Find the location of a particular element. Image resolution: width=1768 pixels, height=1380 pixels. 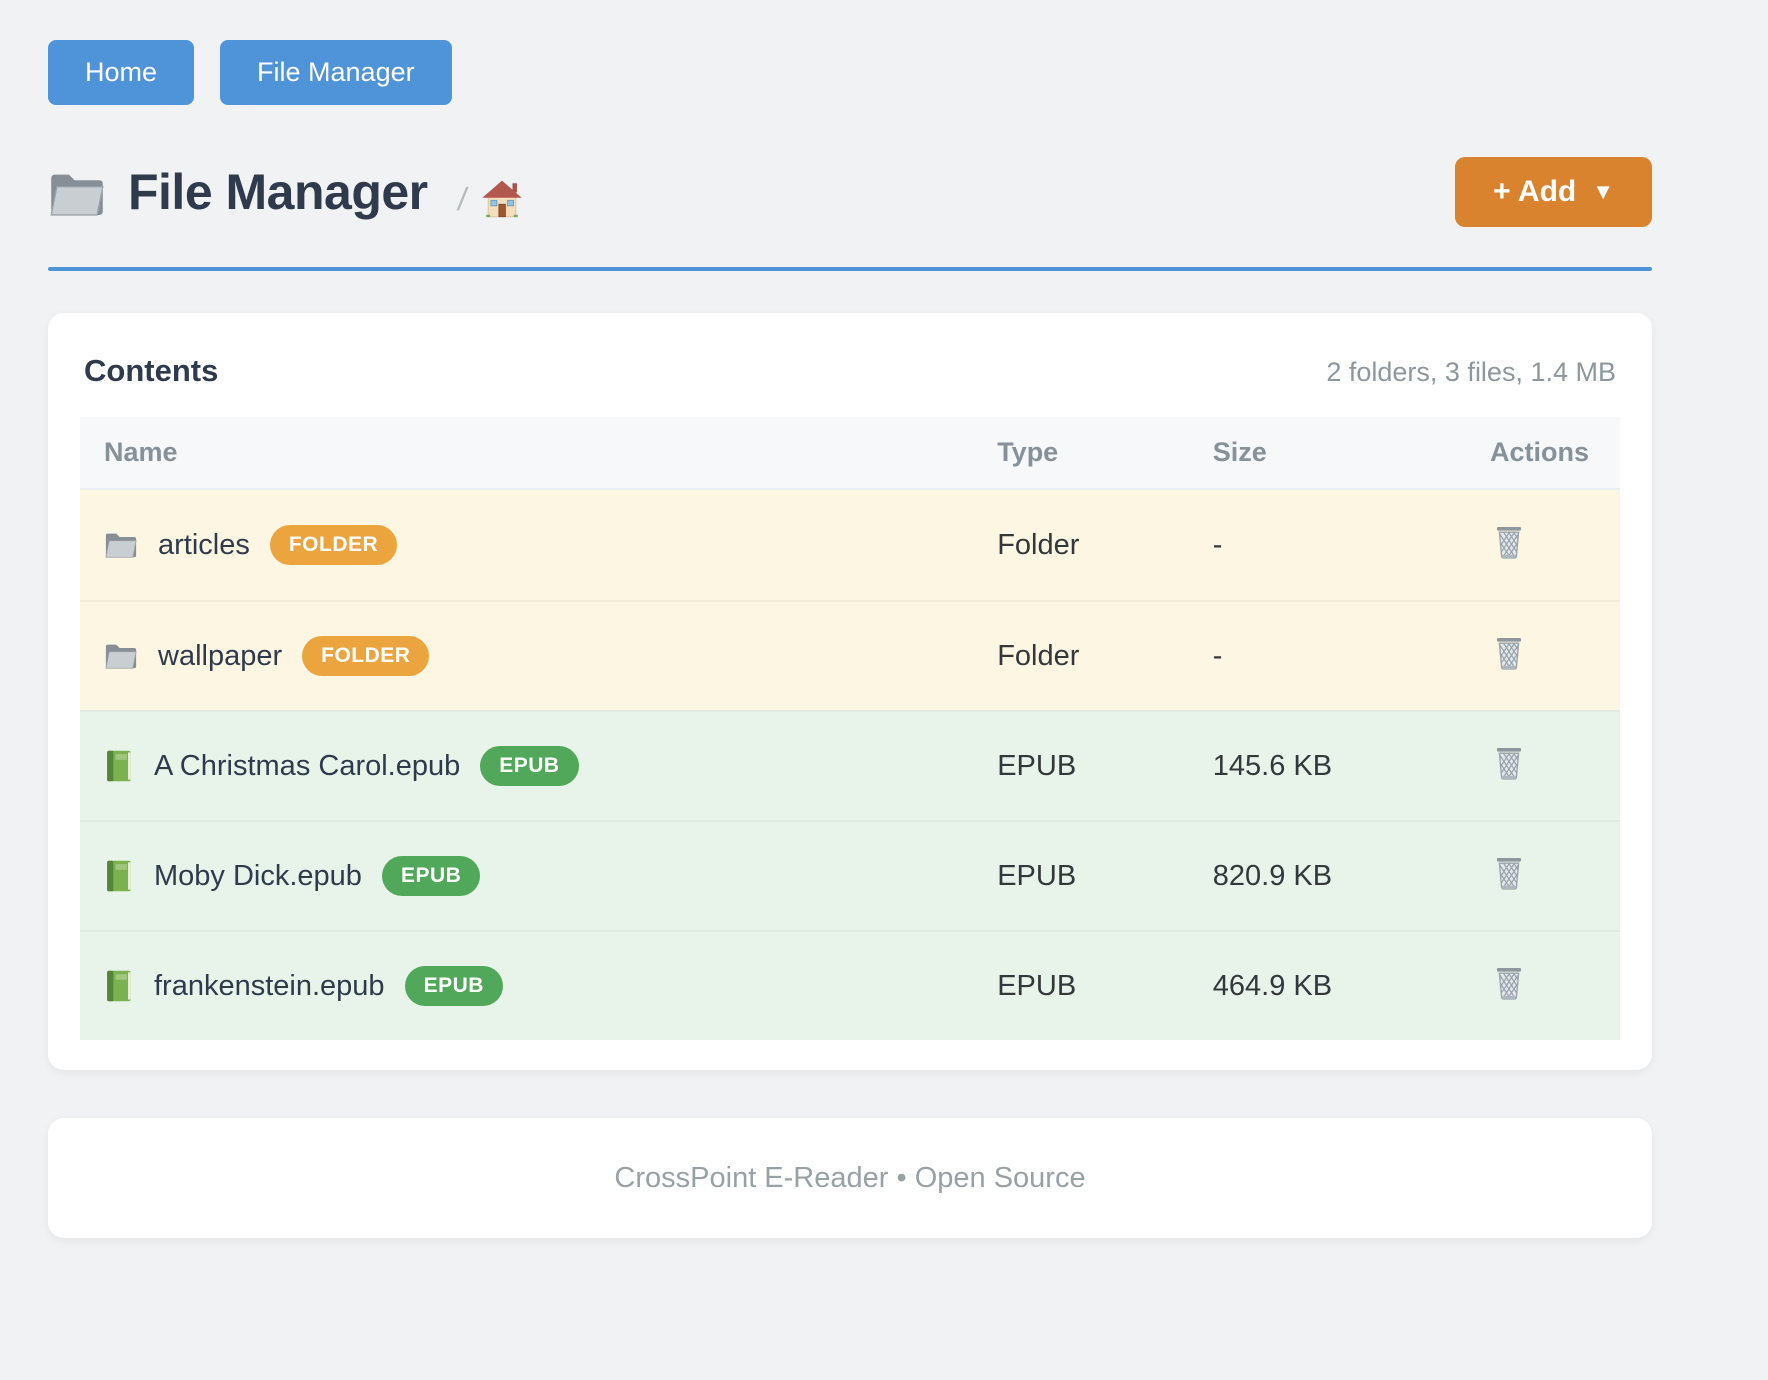

file-name-cell: A Christmas Carol.epub EPUB is located at coordinates (526, 766).